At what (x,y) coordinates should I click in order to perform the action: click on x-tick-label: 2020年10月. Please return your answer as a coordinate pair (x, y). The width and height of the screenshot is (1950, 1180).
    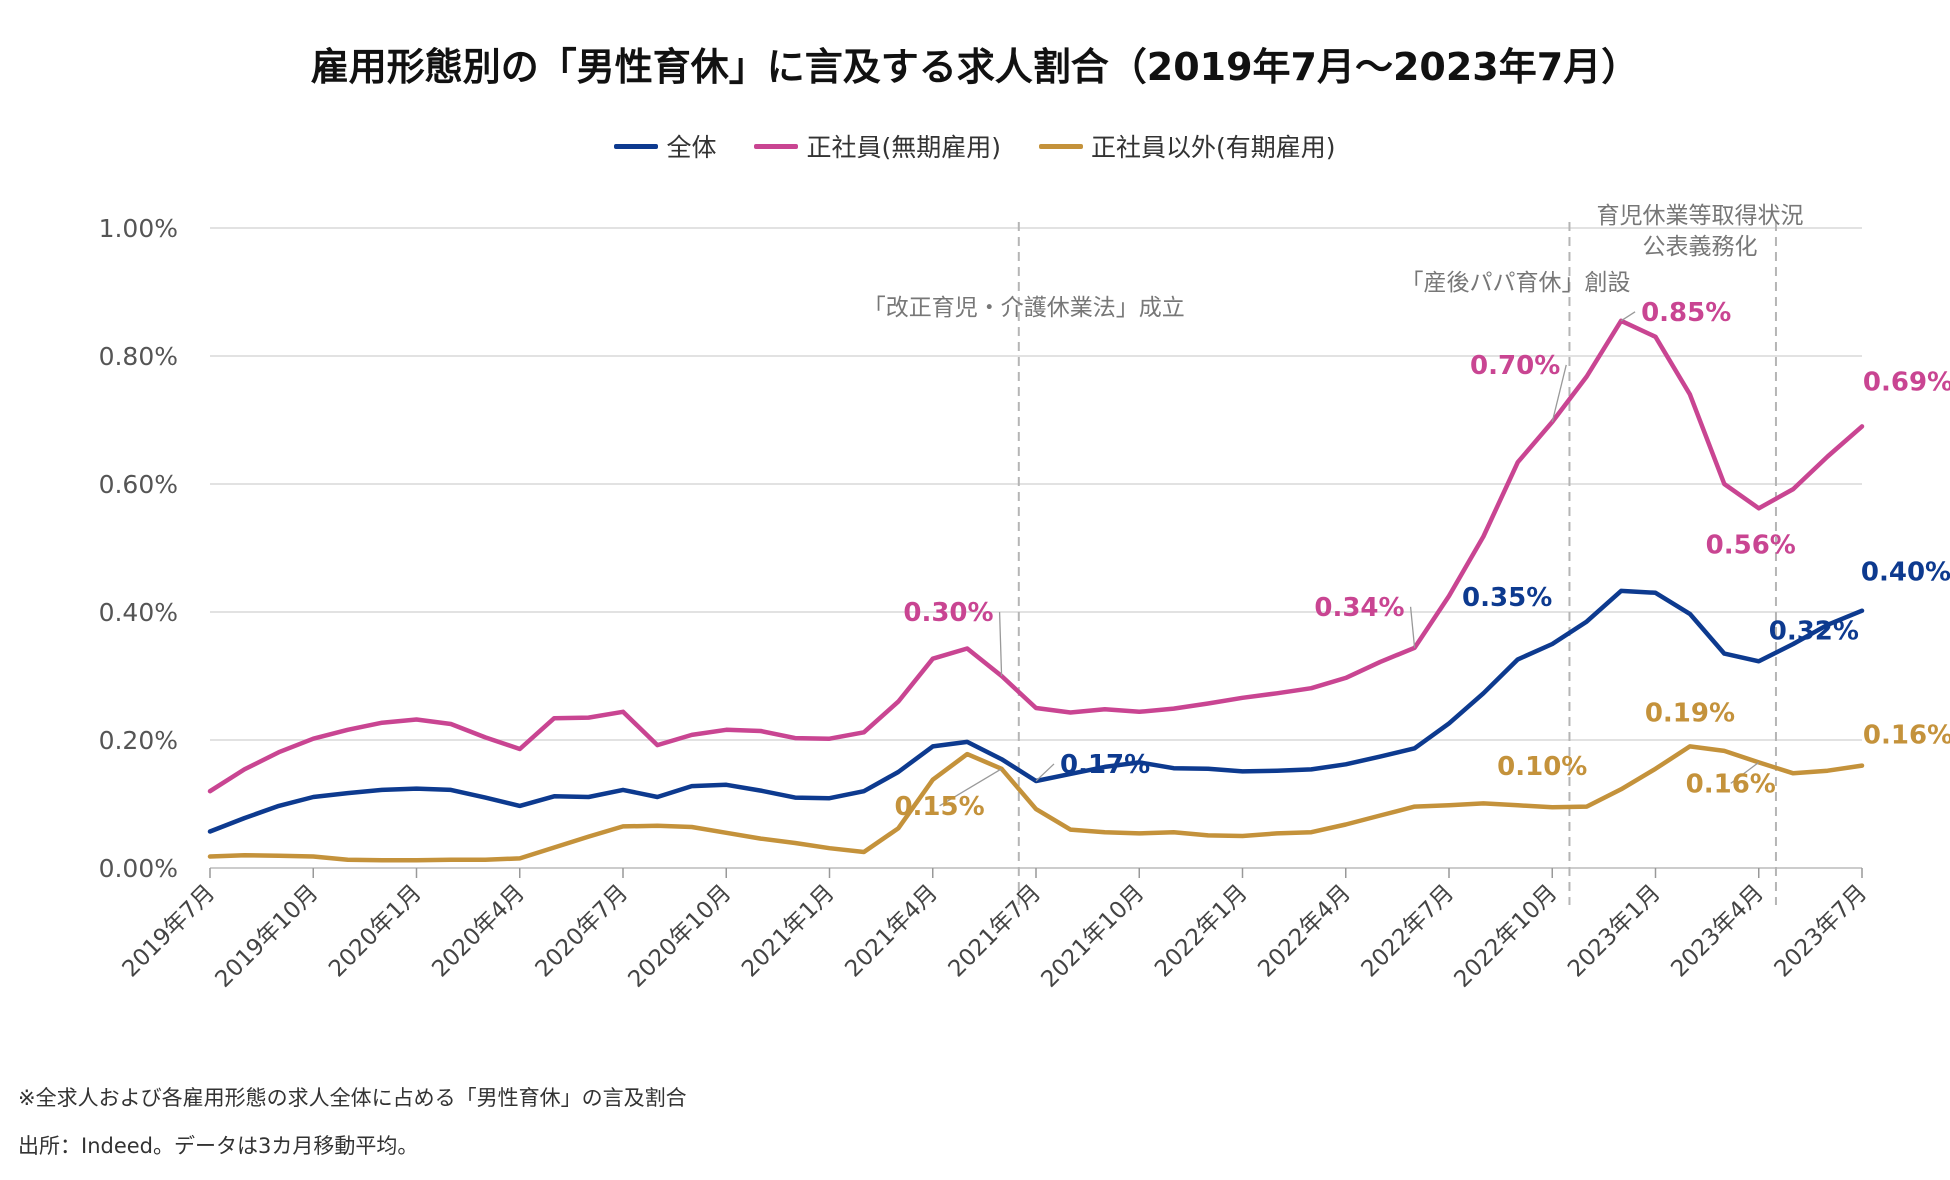
    Looking at the image, I should click on (679, 936).